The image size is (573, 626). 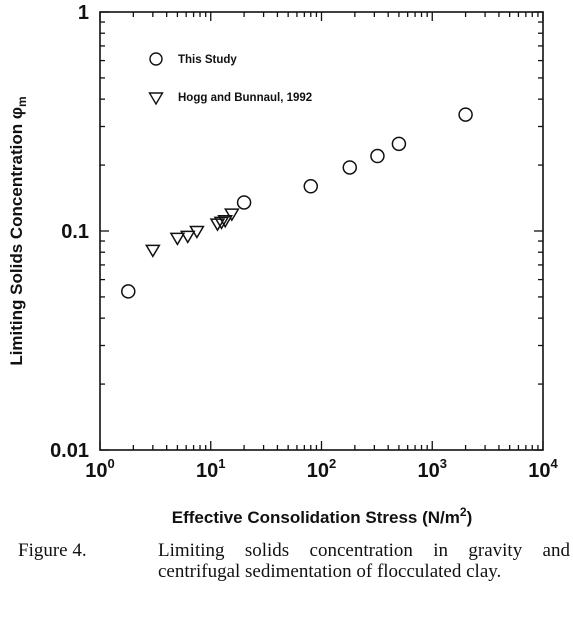 What do you see at coordinates (18, 230) in the screenshot?
I see `y-axis-title: Limiting Solids Concentration φm` at bounding box center [18, 230].